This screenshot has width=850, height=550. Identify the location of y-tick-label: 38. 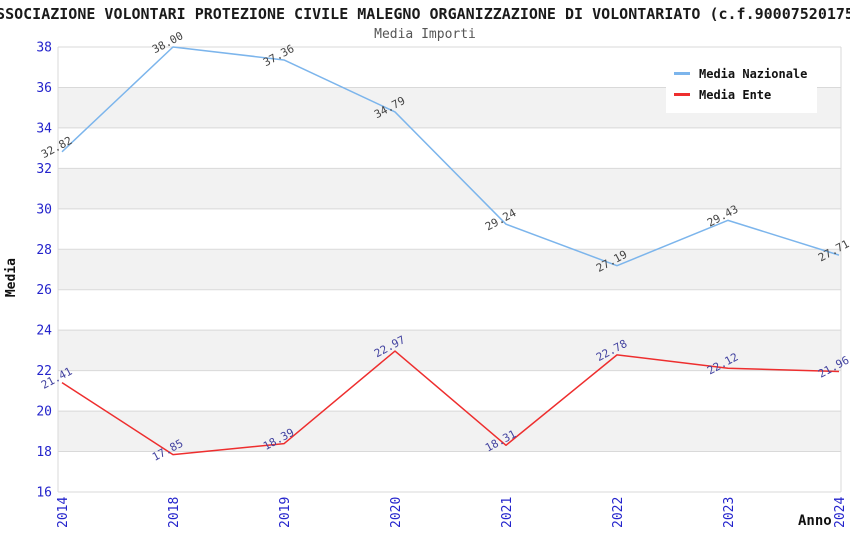
(44, 48).